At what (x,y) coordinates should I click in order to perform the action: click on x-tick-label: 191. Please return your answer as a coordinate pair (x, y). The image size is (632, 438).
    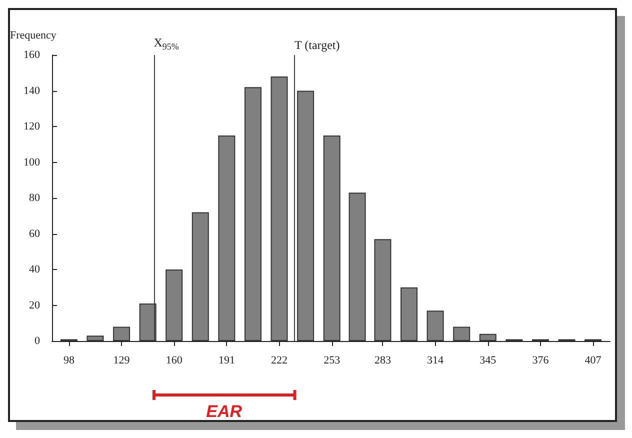
    Looking at the image, I should click on (226, 360).